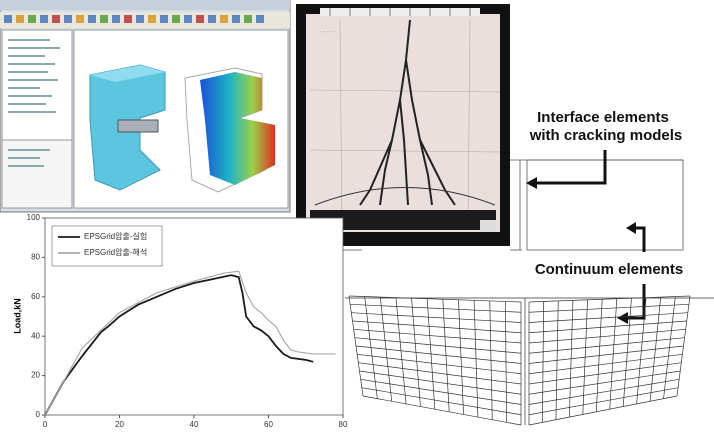  Describe the element at coordinates (45, 424) in the screenshot. I see `x-tick-label: 0` at that location.